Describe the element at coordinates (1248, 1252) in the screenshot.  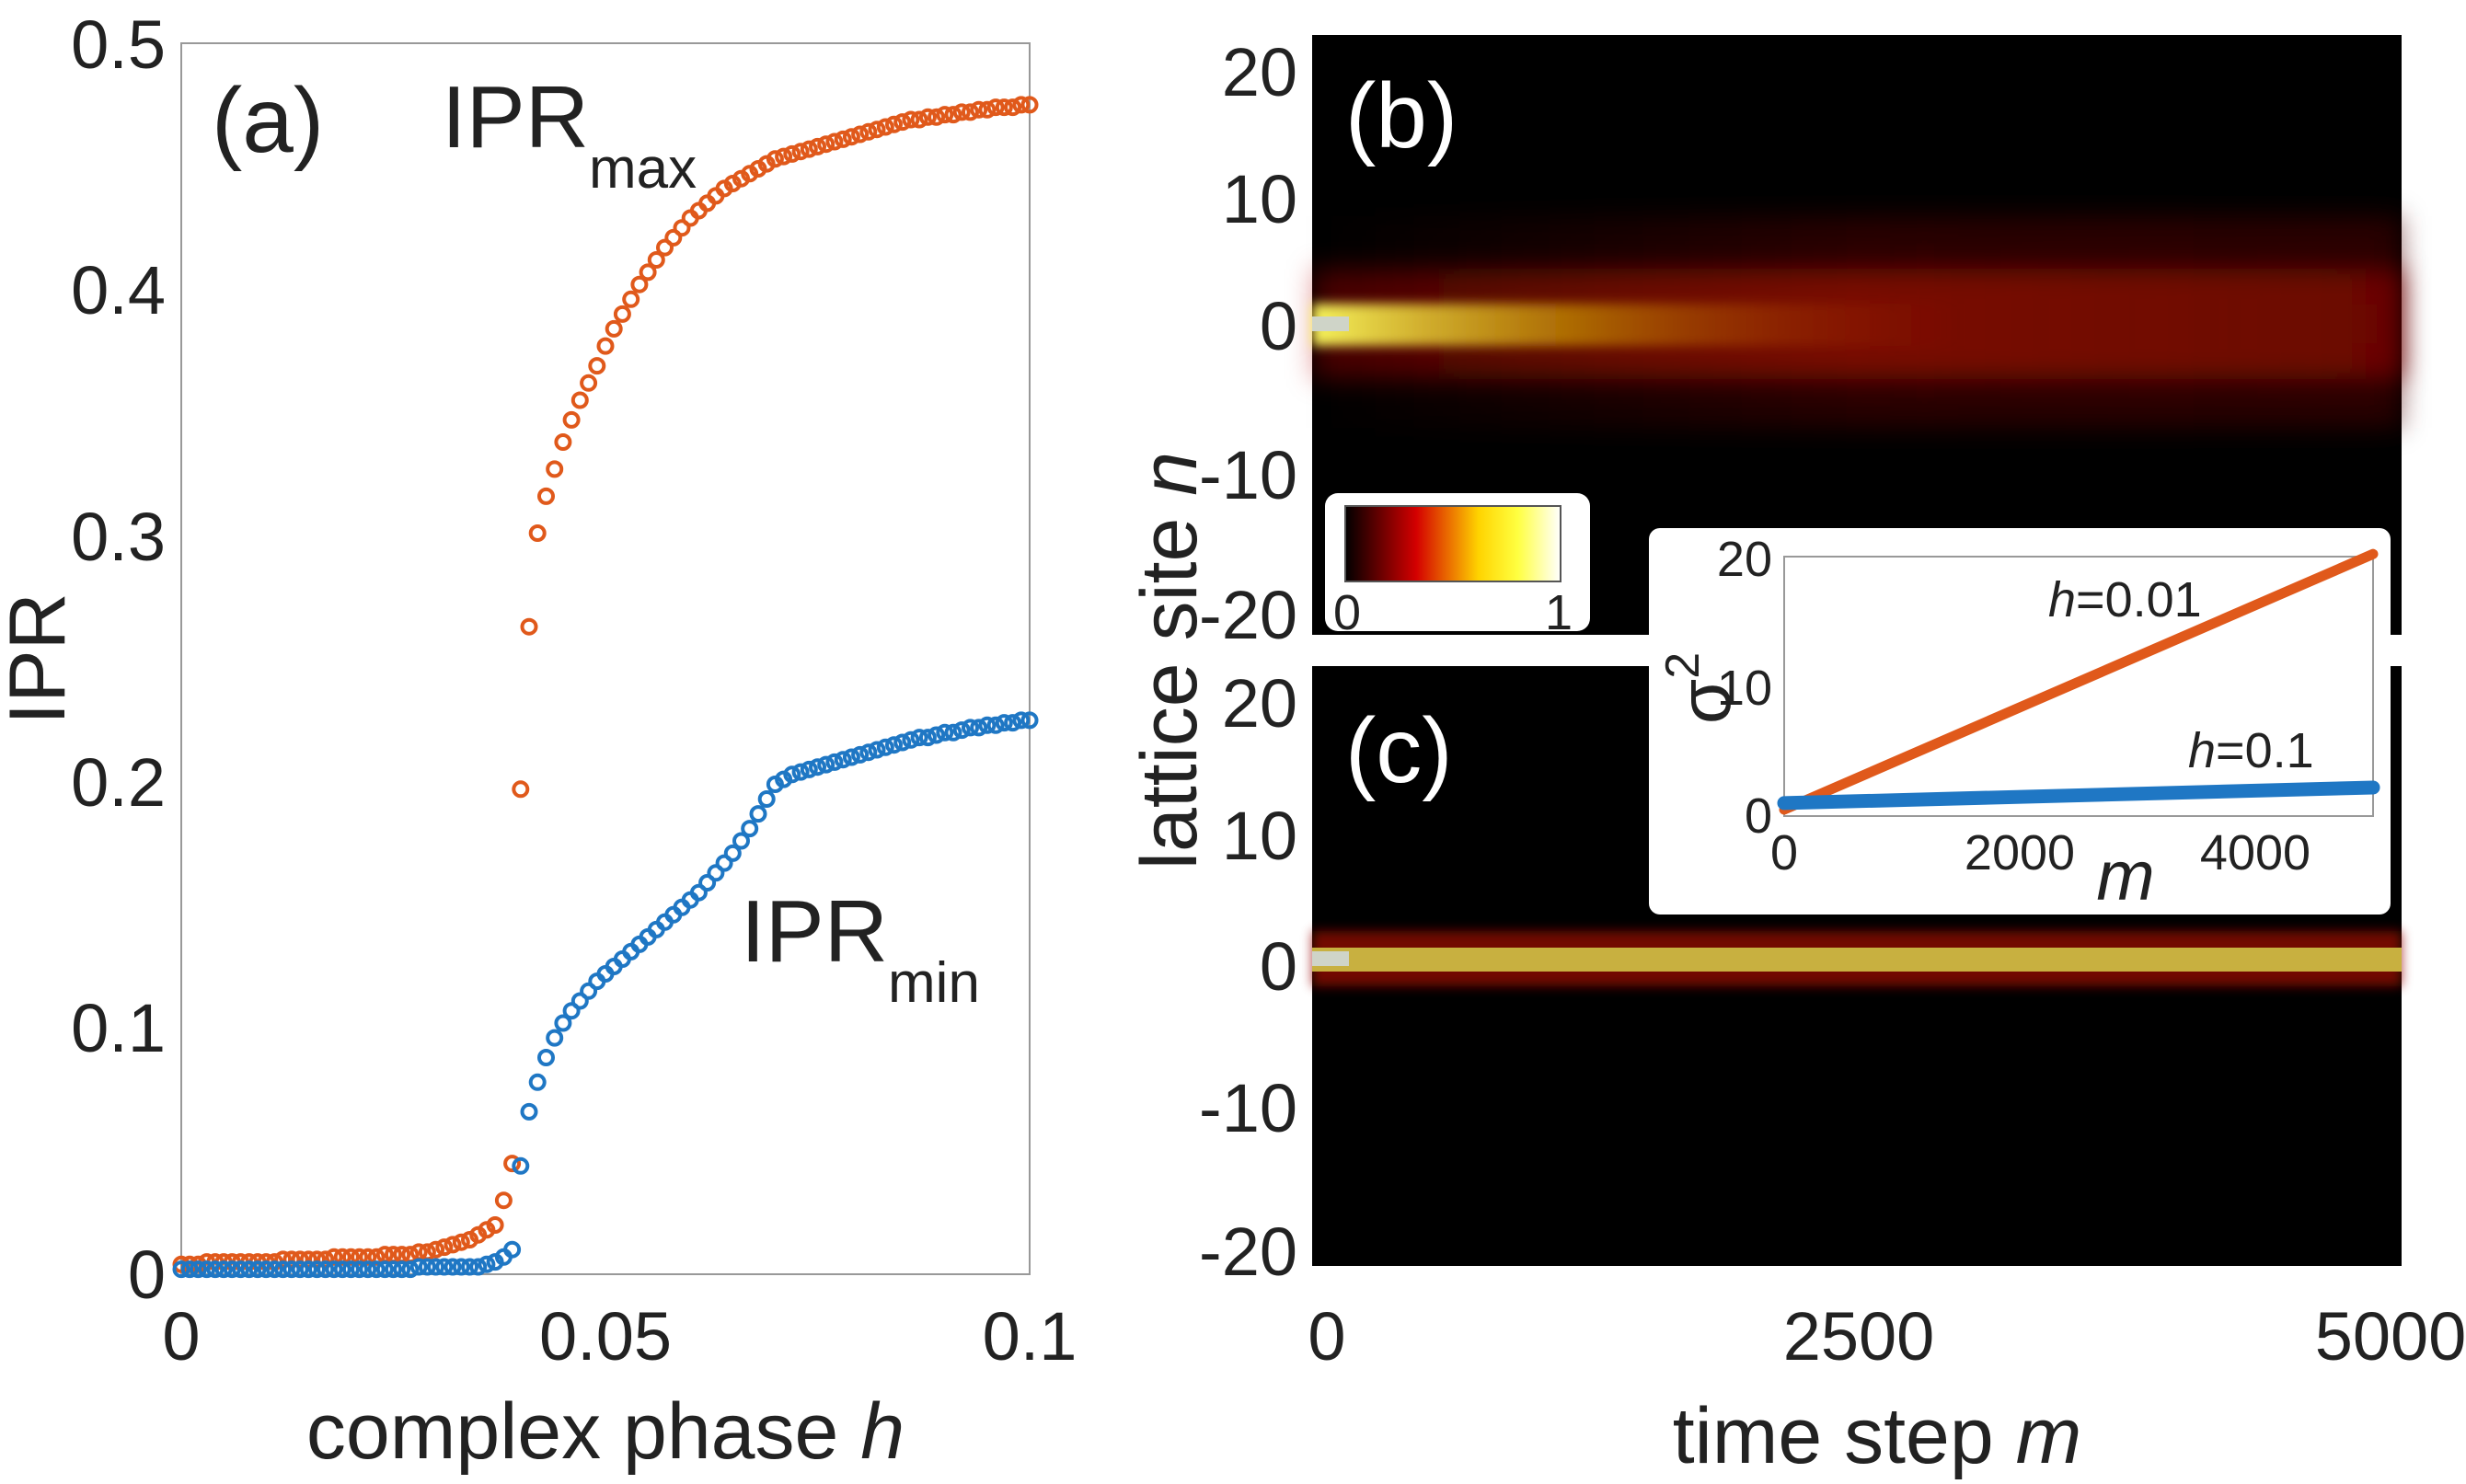
I see `c-ytick-neg20: -20` at that location.